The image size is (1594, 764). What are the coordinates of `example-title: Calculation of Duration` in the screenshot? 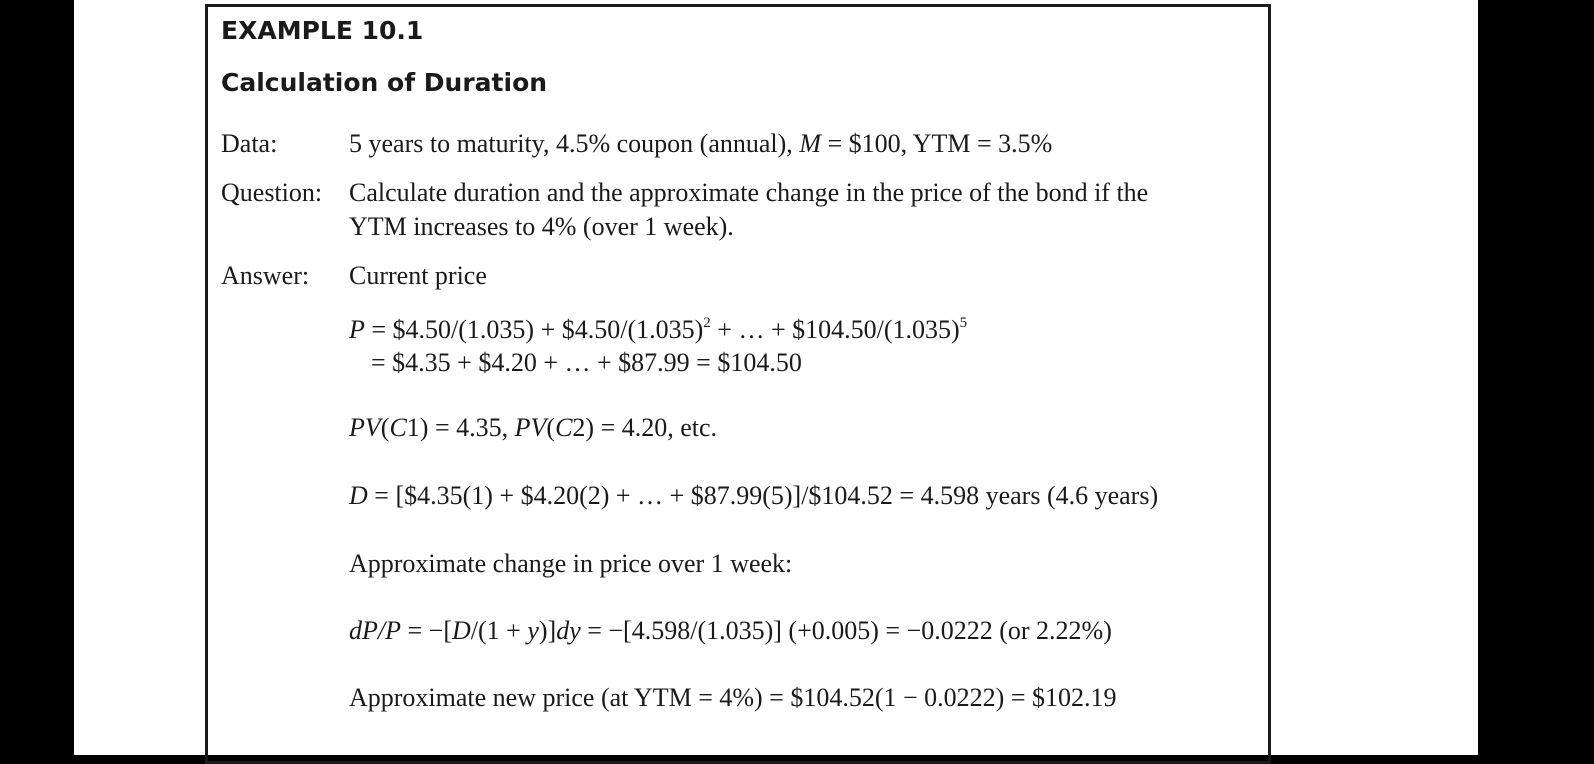 It's located at (384, 82).